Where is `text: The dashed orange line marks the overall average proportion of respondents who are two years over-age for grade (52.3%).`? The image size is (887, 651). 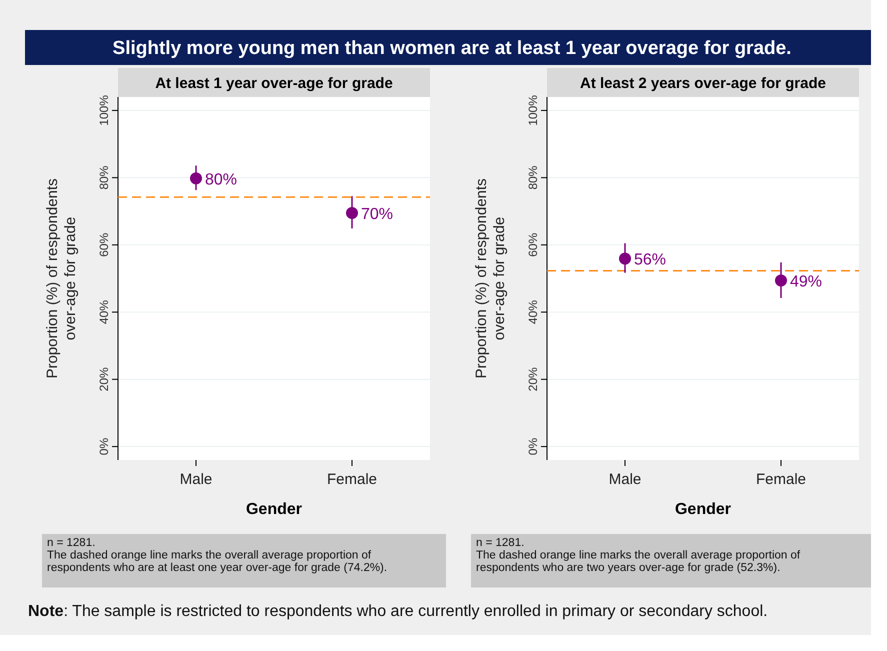 text: The dashed orange line marks the overall average proportion of respondents who are two years over-age for grade (52.3%). is located at coordinates (638, 562).